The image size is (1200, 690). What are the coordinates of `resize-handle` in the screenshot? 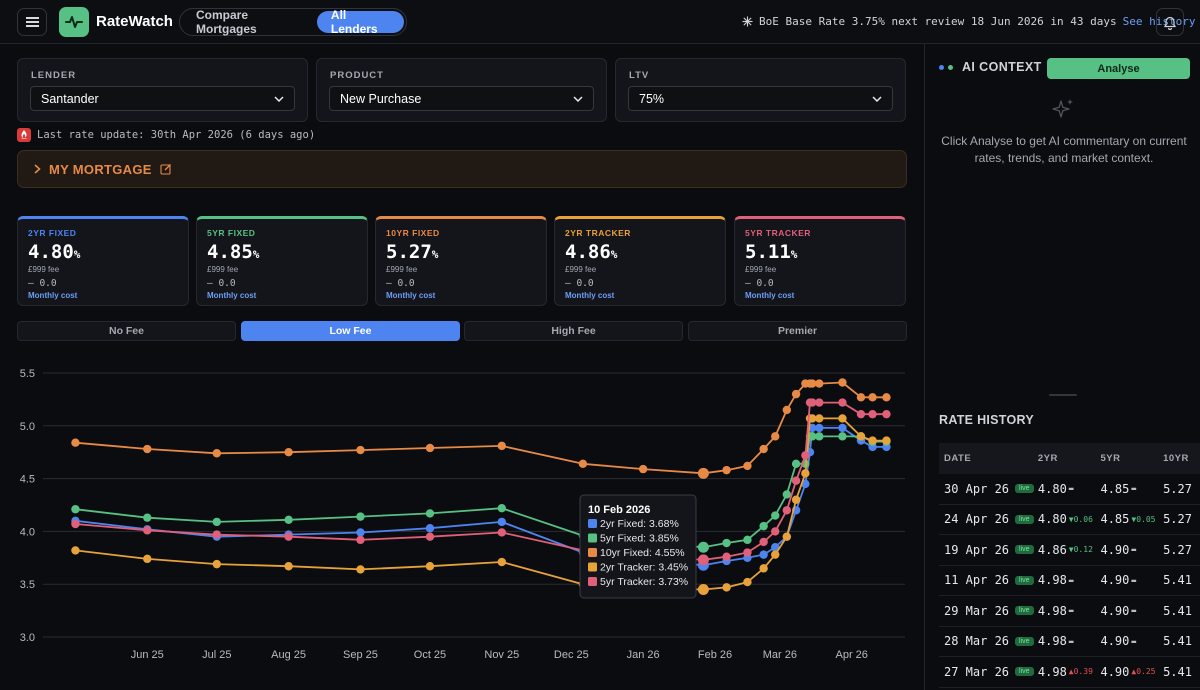 It's located at (1063, 395).